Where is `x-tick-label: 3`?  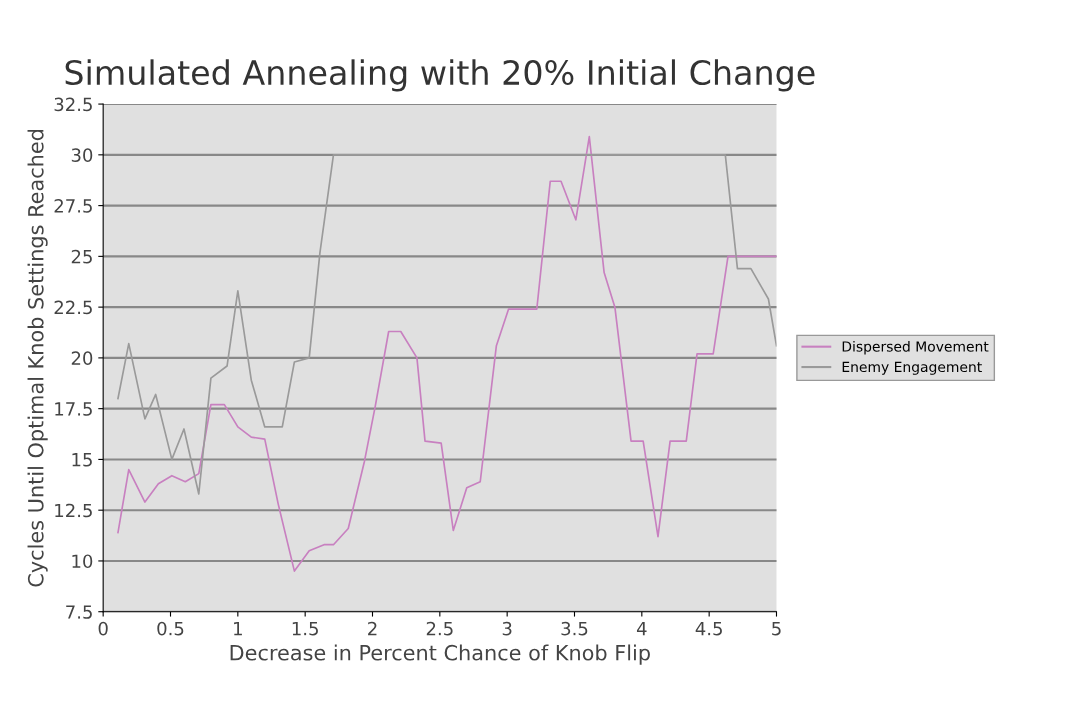
x-tick-label: 3 is located at coordinates (507, 628).